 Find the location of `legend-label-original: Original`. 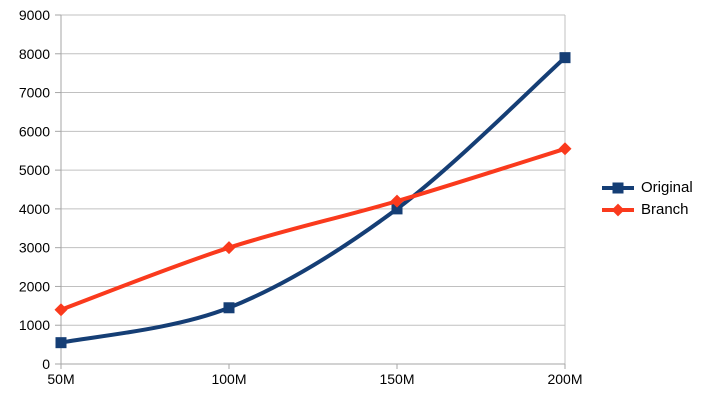

legend-label-original: Original is located at coordinates (667, 187).